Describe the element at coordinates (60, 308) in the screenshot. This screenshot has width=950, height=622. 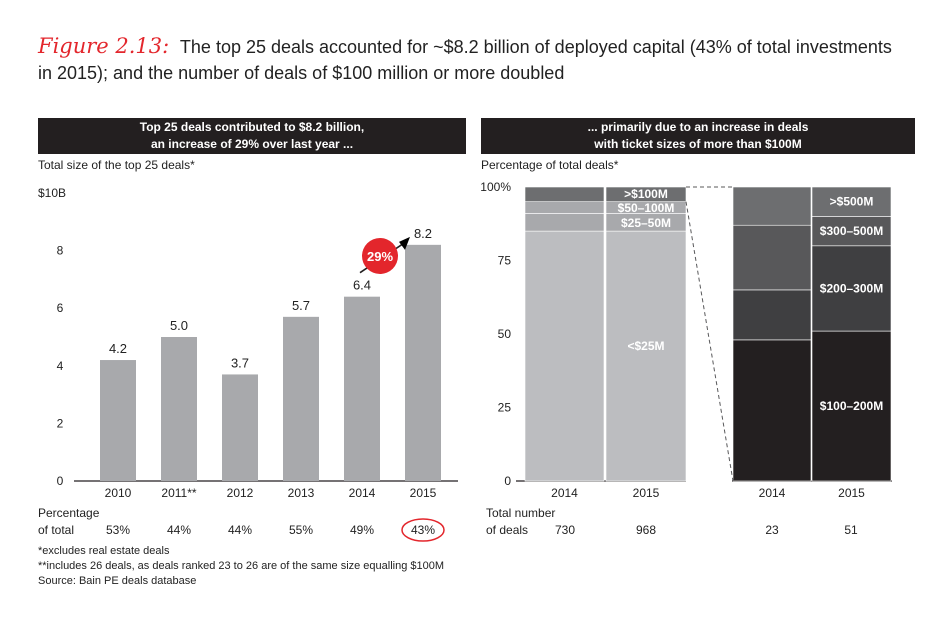
I see `left-y-tick: 6` at that location.